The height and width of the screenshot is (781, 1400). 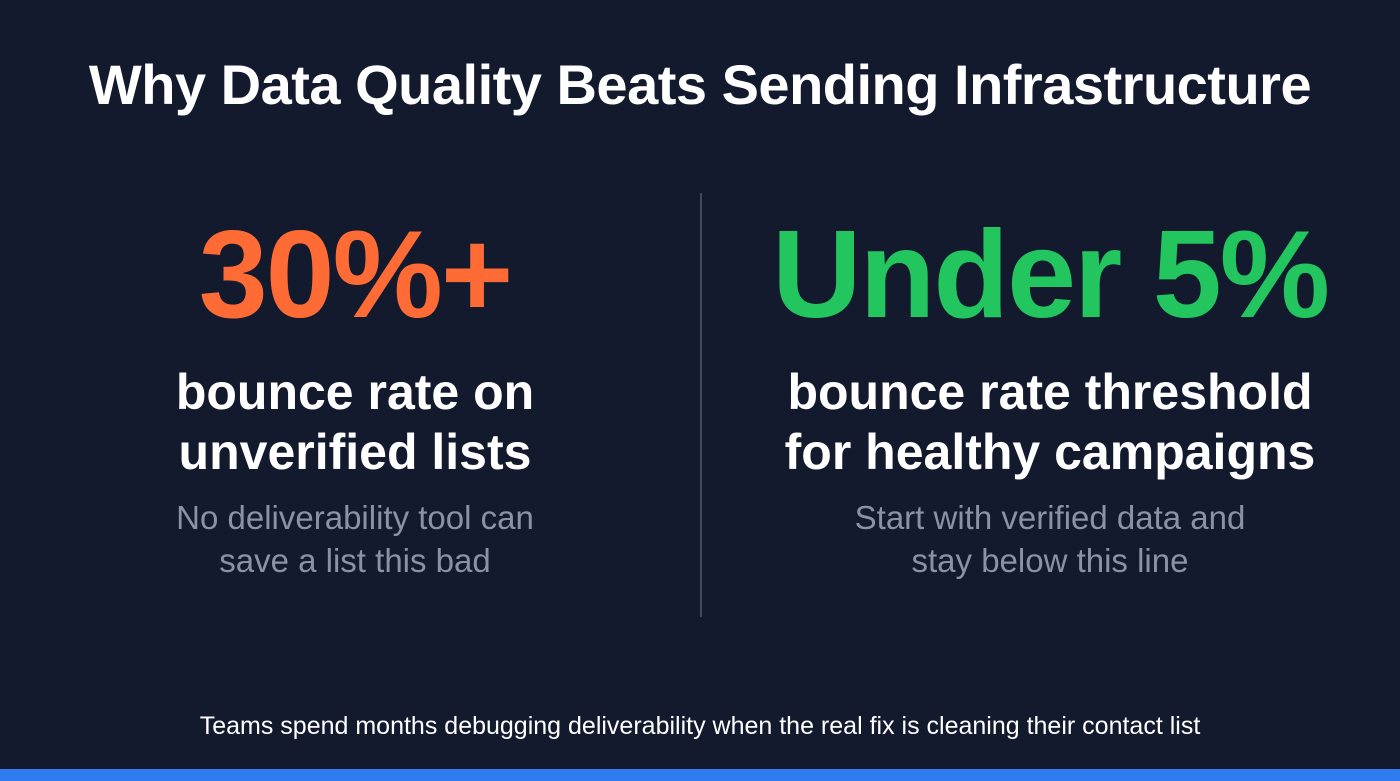 I want to click on stat-description-line: stay below this line, so click(x=1050, y=560).